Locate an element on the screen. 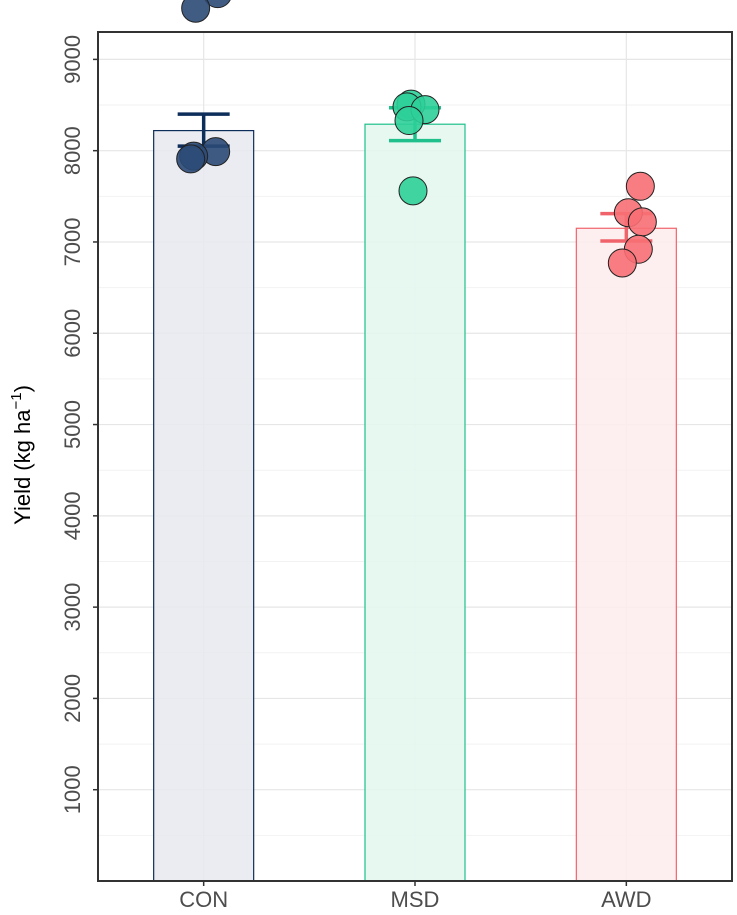  y-axis-title-close: ) is located at coordinates (22, 388).